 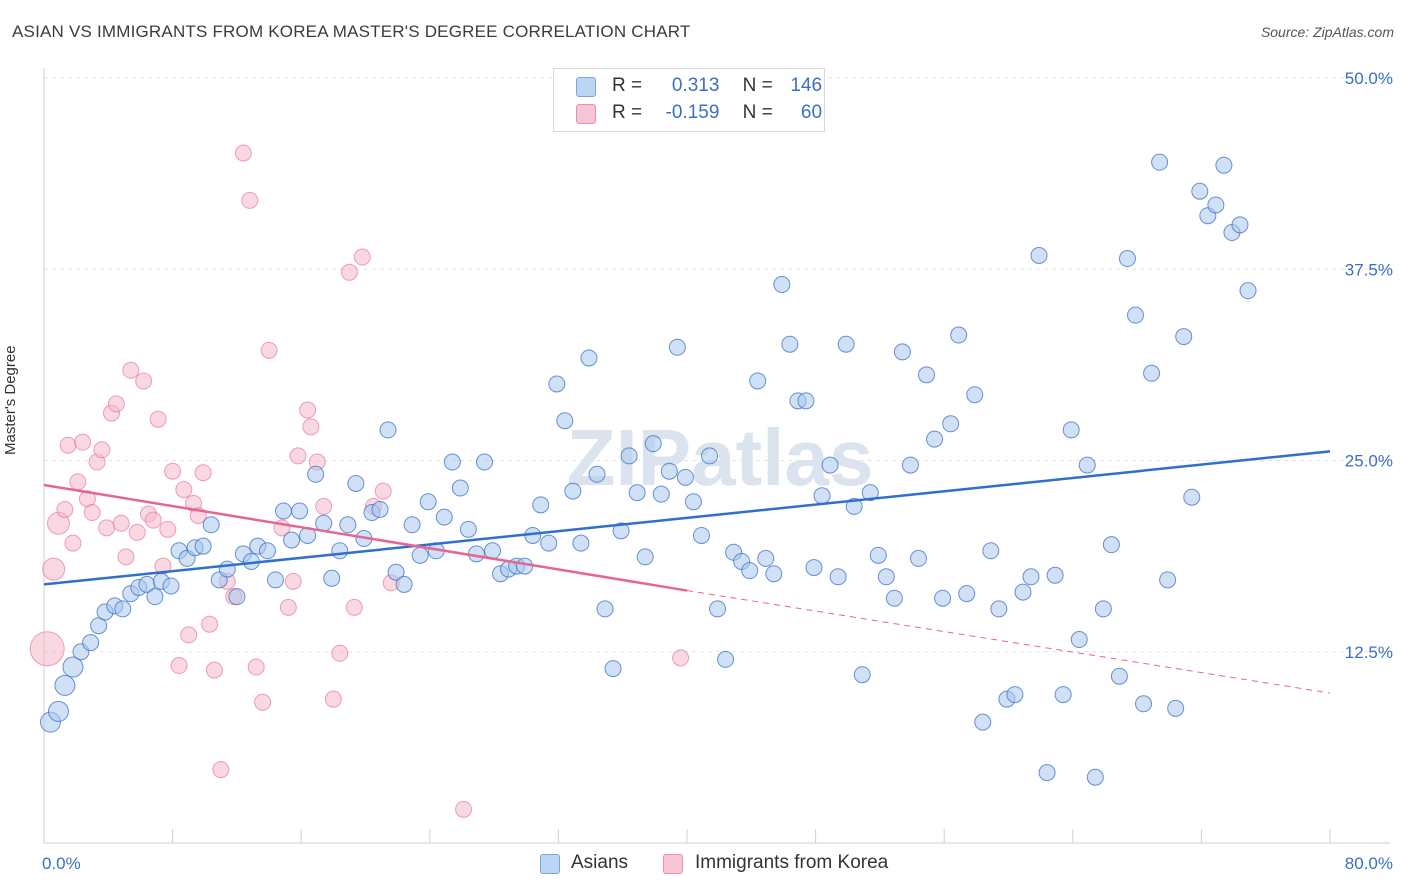 I want to click on n-value: 146, so click(x=806, y=85).